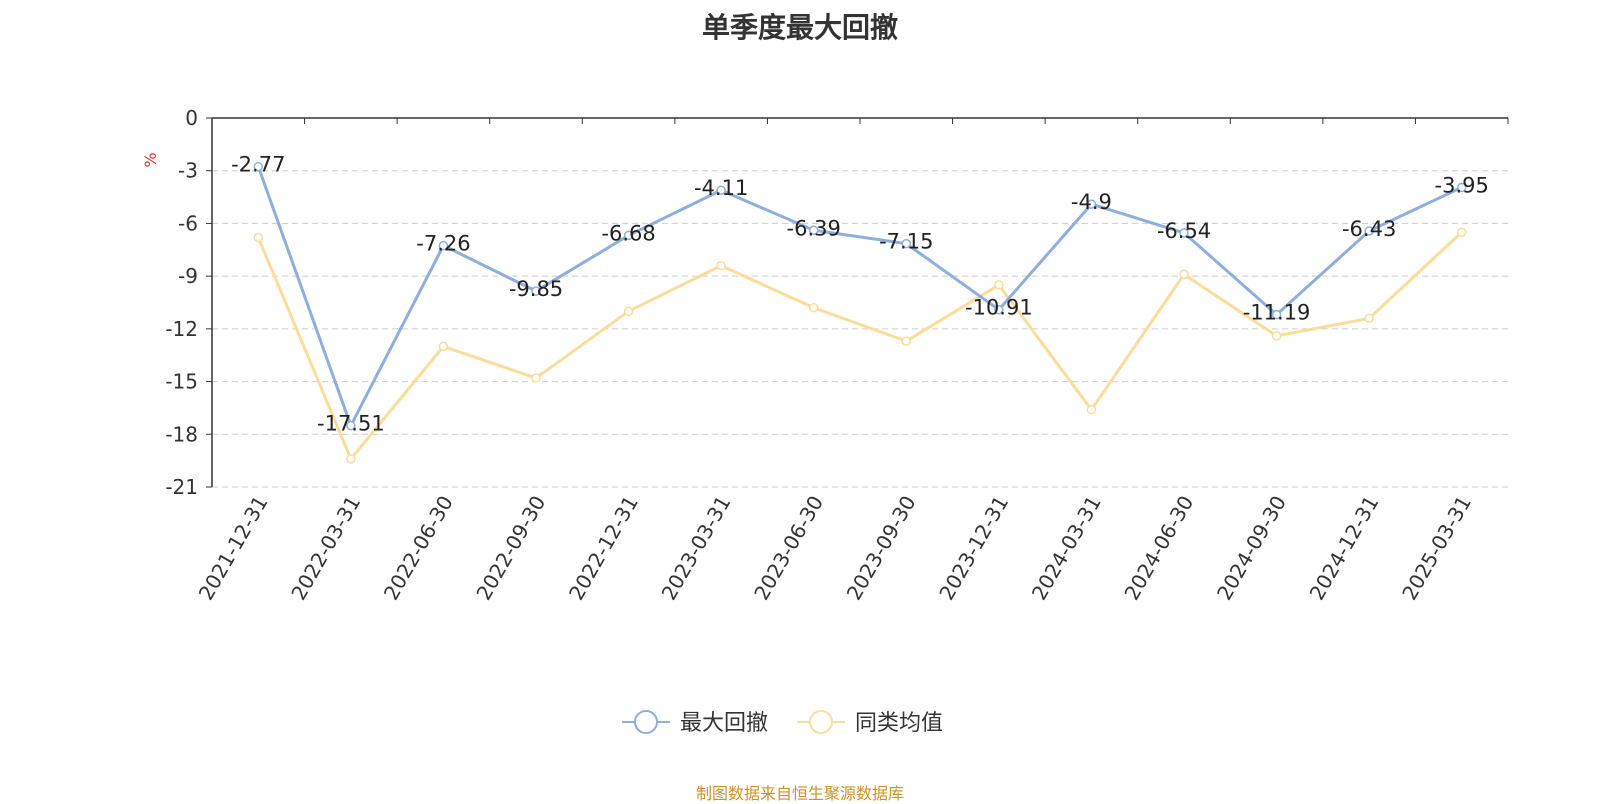  I want to click on data-label: -4.9, so click(1091, 202).